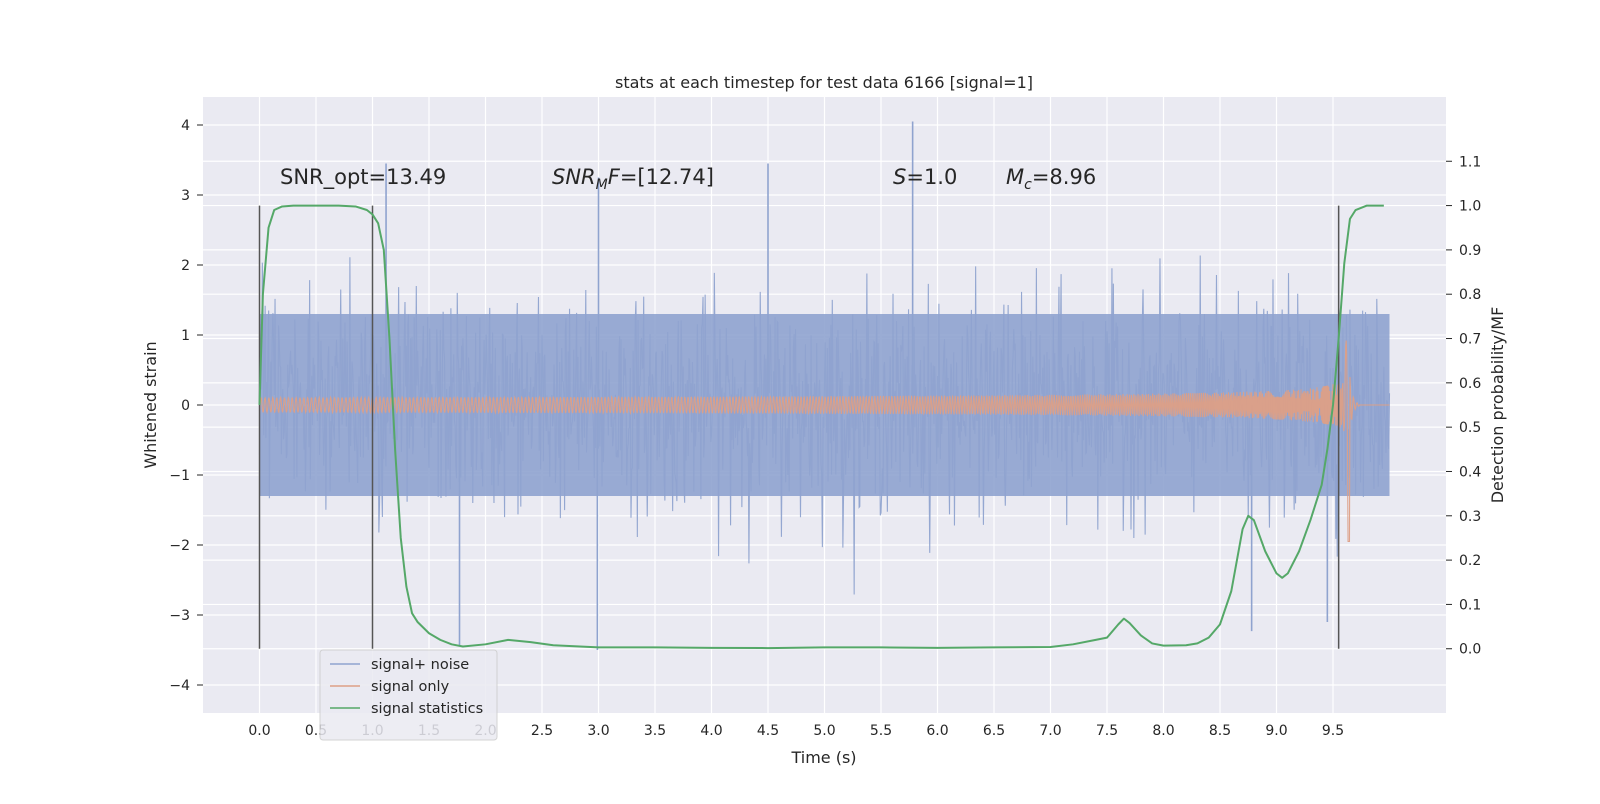 The height and width of the screenshot is (804, 1600). What do you see at coordinates (1470, 384) in the screenshot?
I see `y2-tick-label: 0.6` at bounding box center [1470, 384].